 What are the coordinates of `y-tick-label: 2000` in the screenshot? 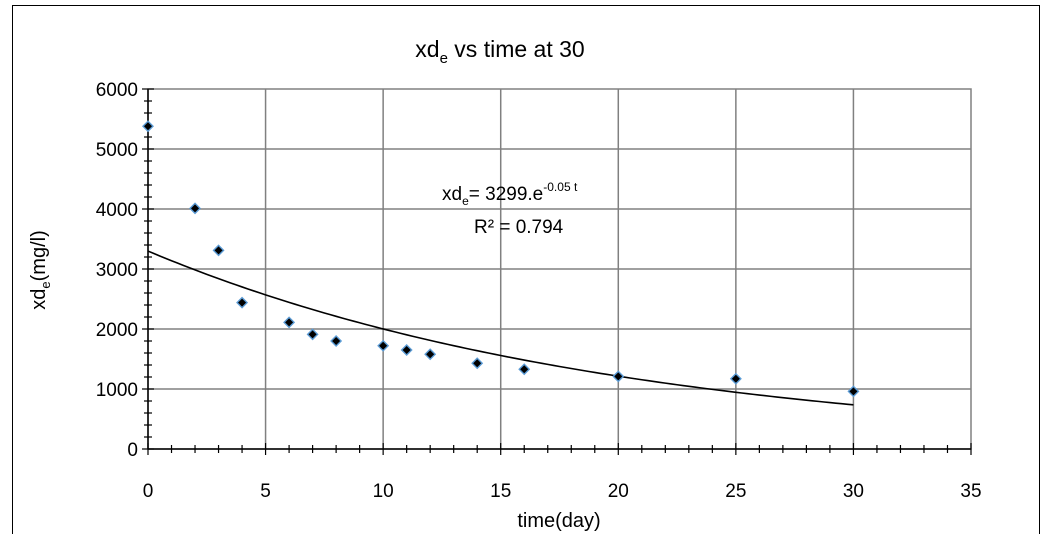 It's located at (117, 330).